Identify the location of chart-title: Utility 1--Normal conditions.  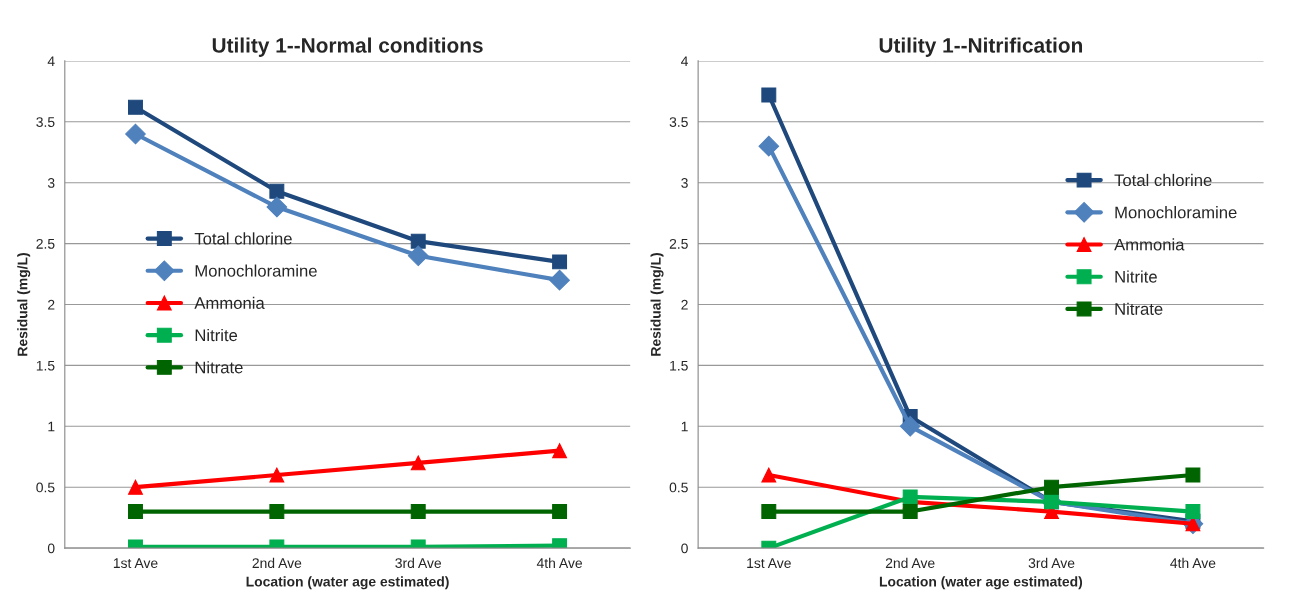
(347, 47).